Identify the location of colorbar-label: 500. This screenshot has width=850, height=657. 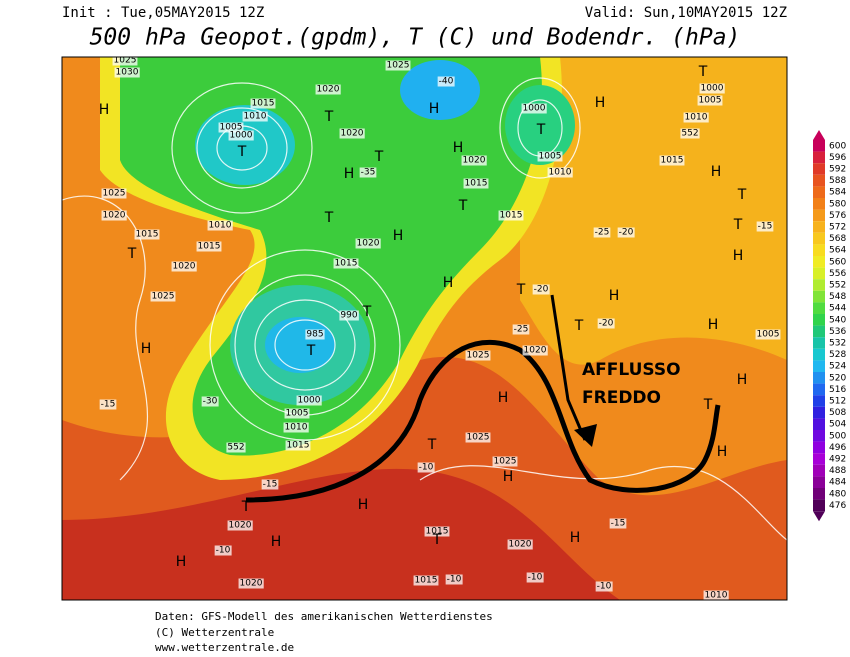
(837, 436).